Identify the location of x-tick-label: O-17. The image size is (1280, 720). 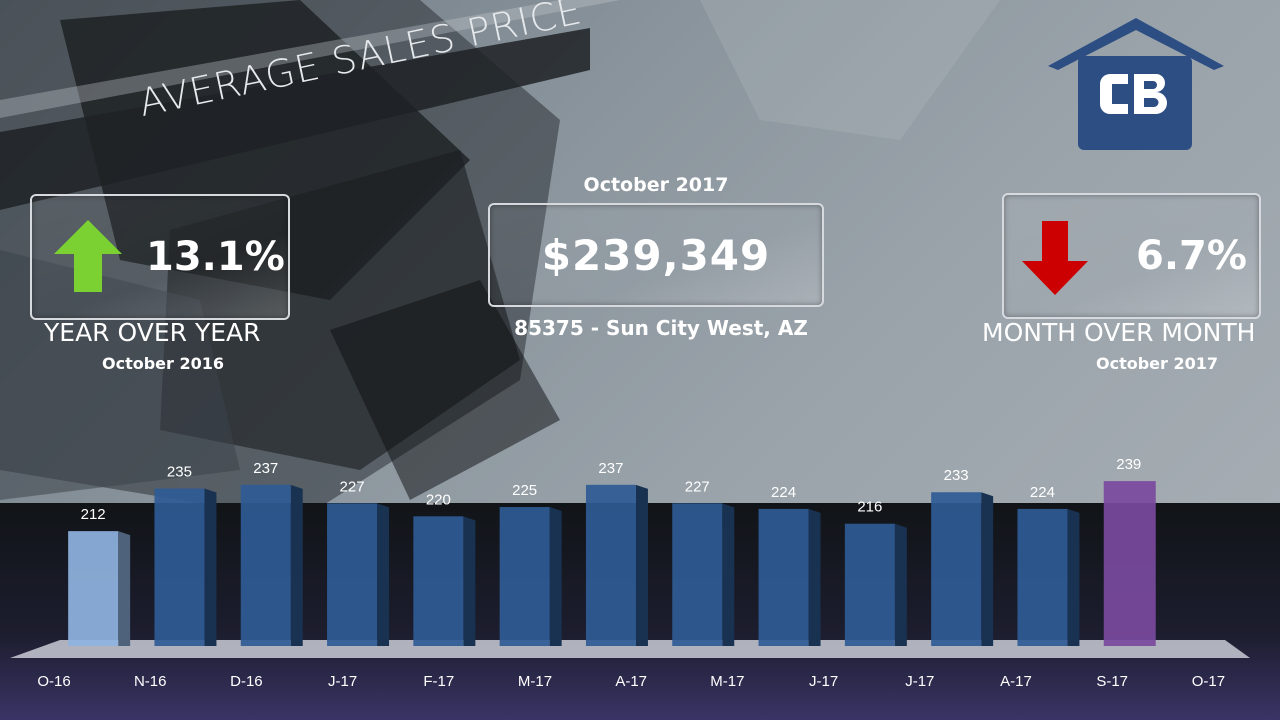
(1208, 681).